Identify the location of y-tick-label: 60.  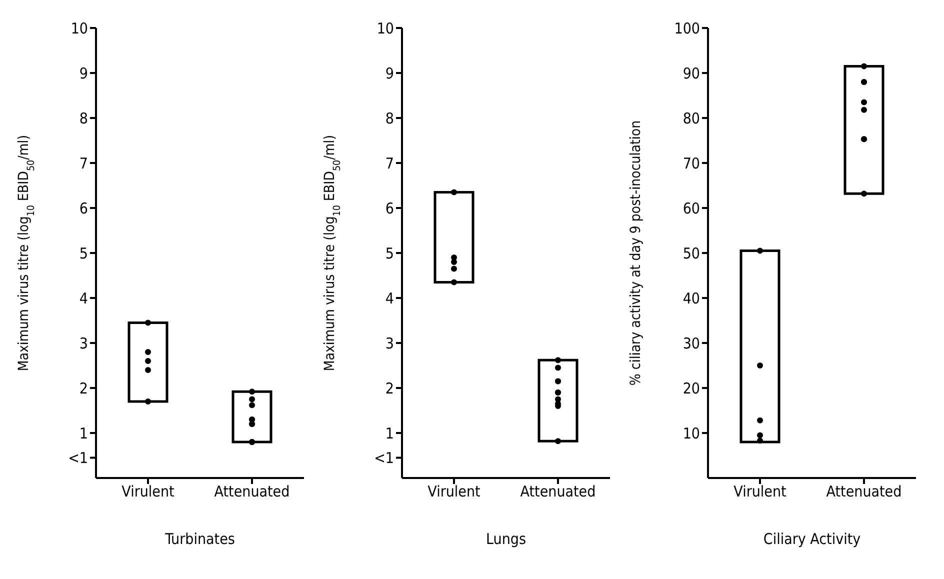
(691, 208).